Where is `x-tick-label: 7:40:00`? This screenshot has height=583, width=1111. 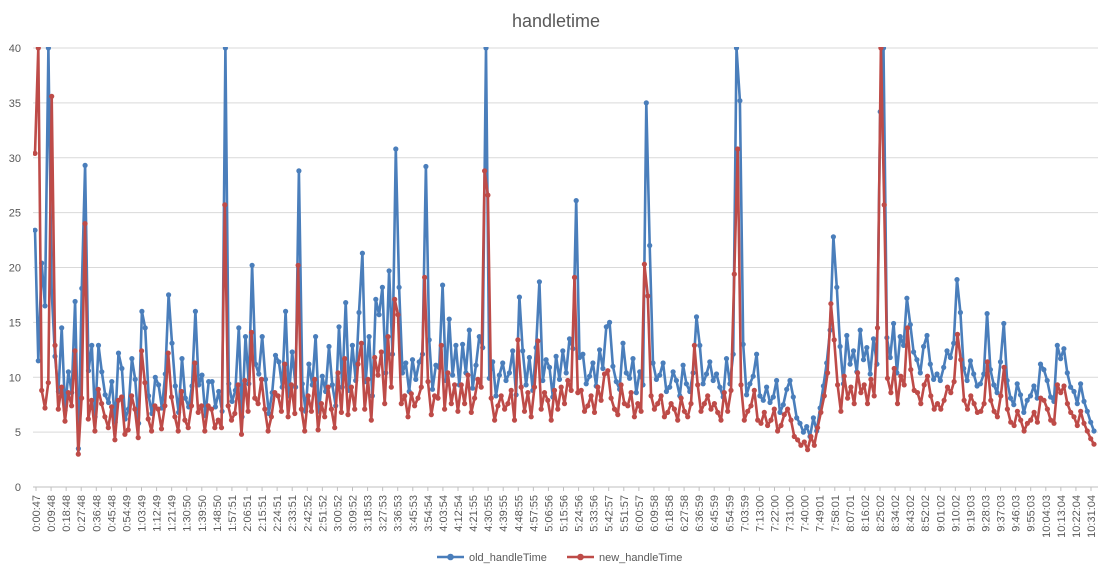
x-tick-label: 7:40:00 is located at coordinates (806, 513).